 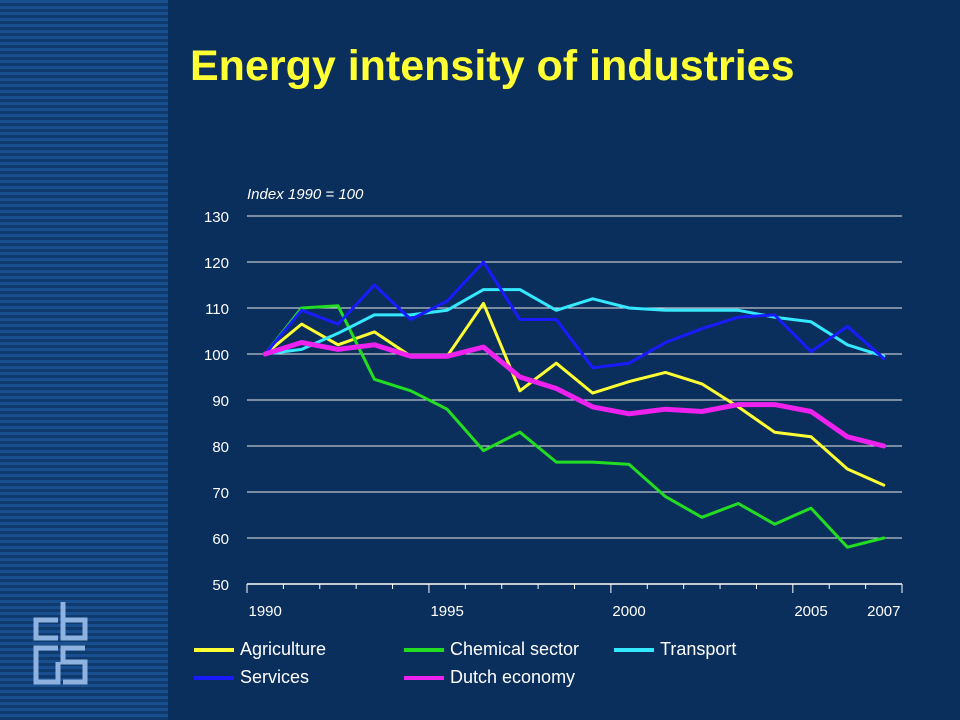 What do you see at coordinates (216, 217) in the screenshot?
I see `y-tick-label: 130` at bounding box center [216, 217].